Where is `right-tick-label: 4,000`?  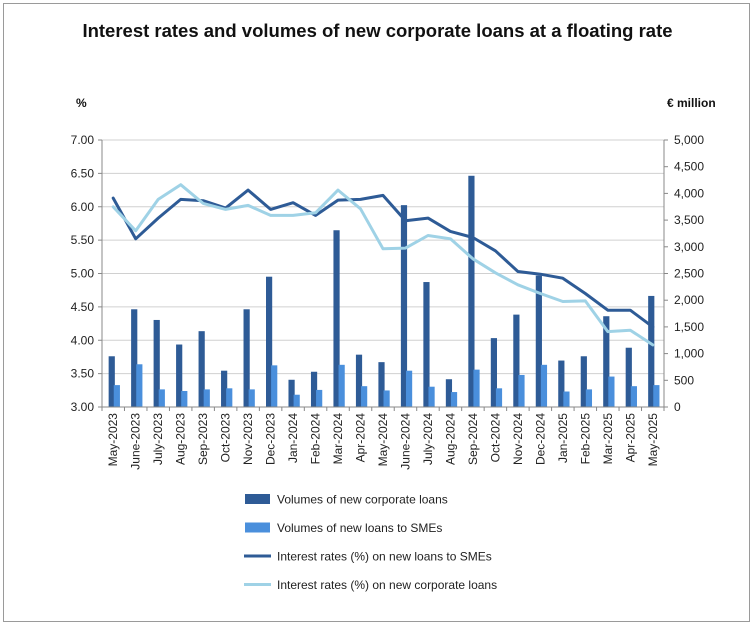
right-tick-label: 4,000 is located at coordinates (689, 193).